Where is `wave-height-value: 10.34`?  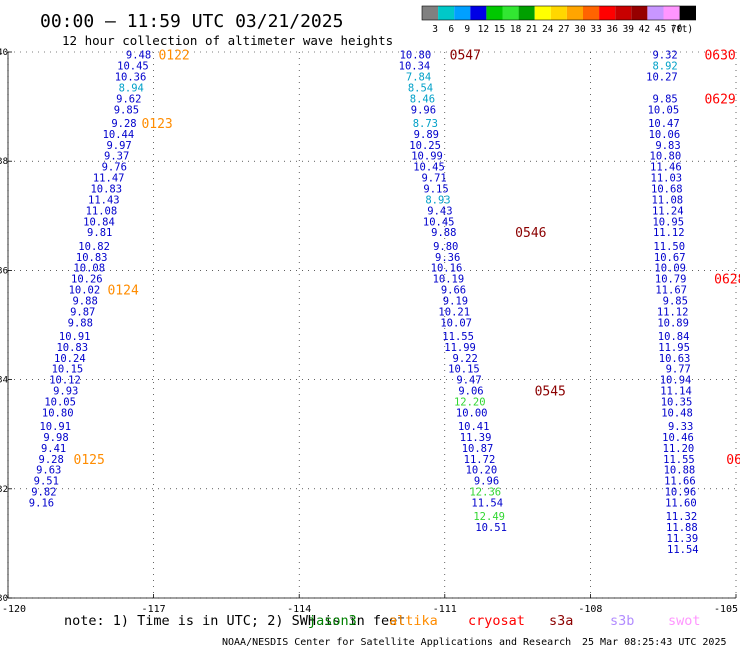
wave-height-value: 10.34 is located at coordinates (415, 67).